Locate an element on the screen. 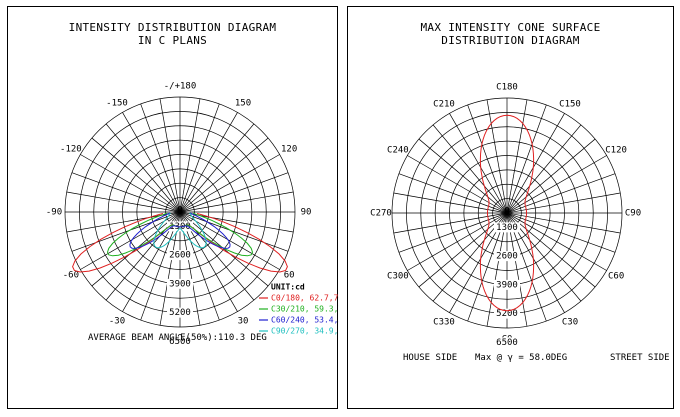 The height and width of the screenshot is (417, 680). left-angle-label: -90 is located at coordinates (54, 213).